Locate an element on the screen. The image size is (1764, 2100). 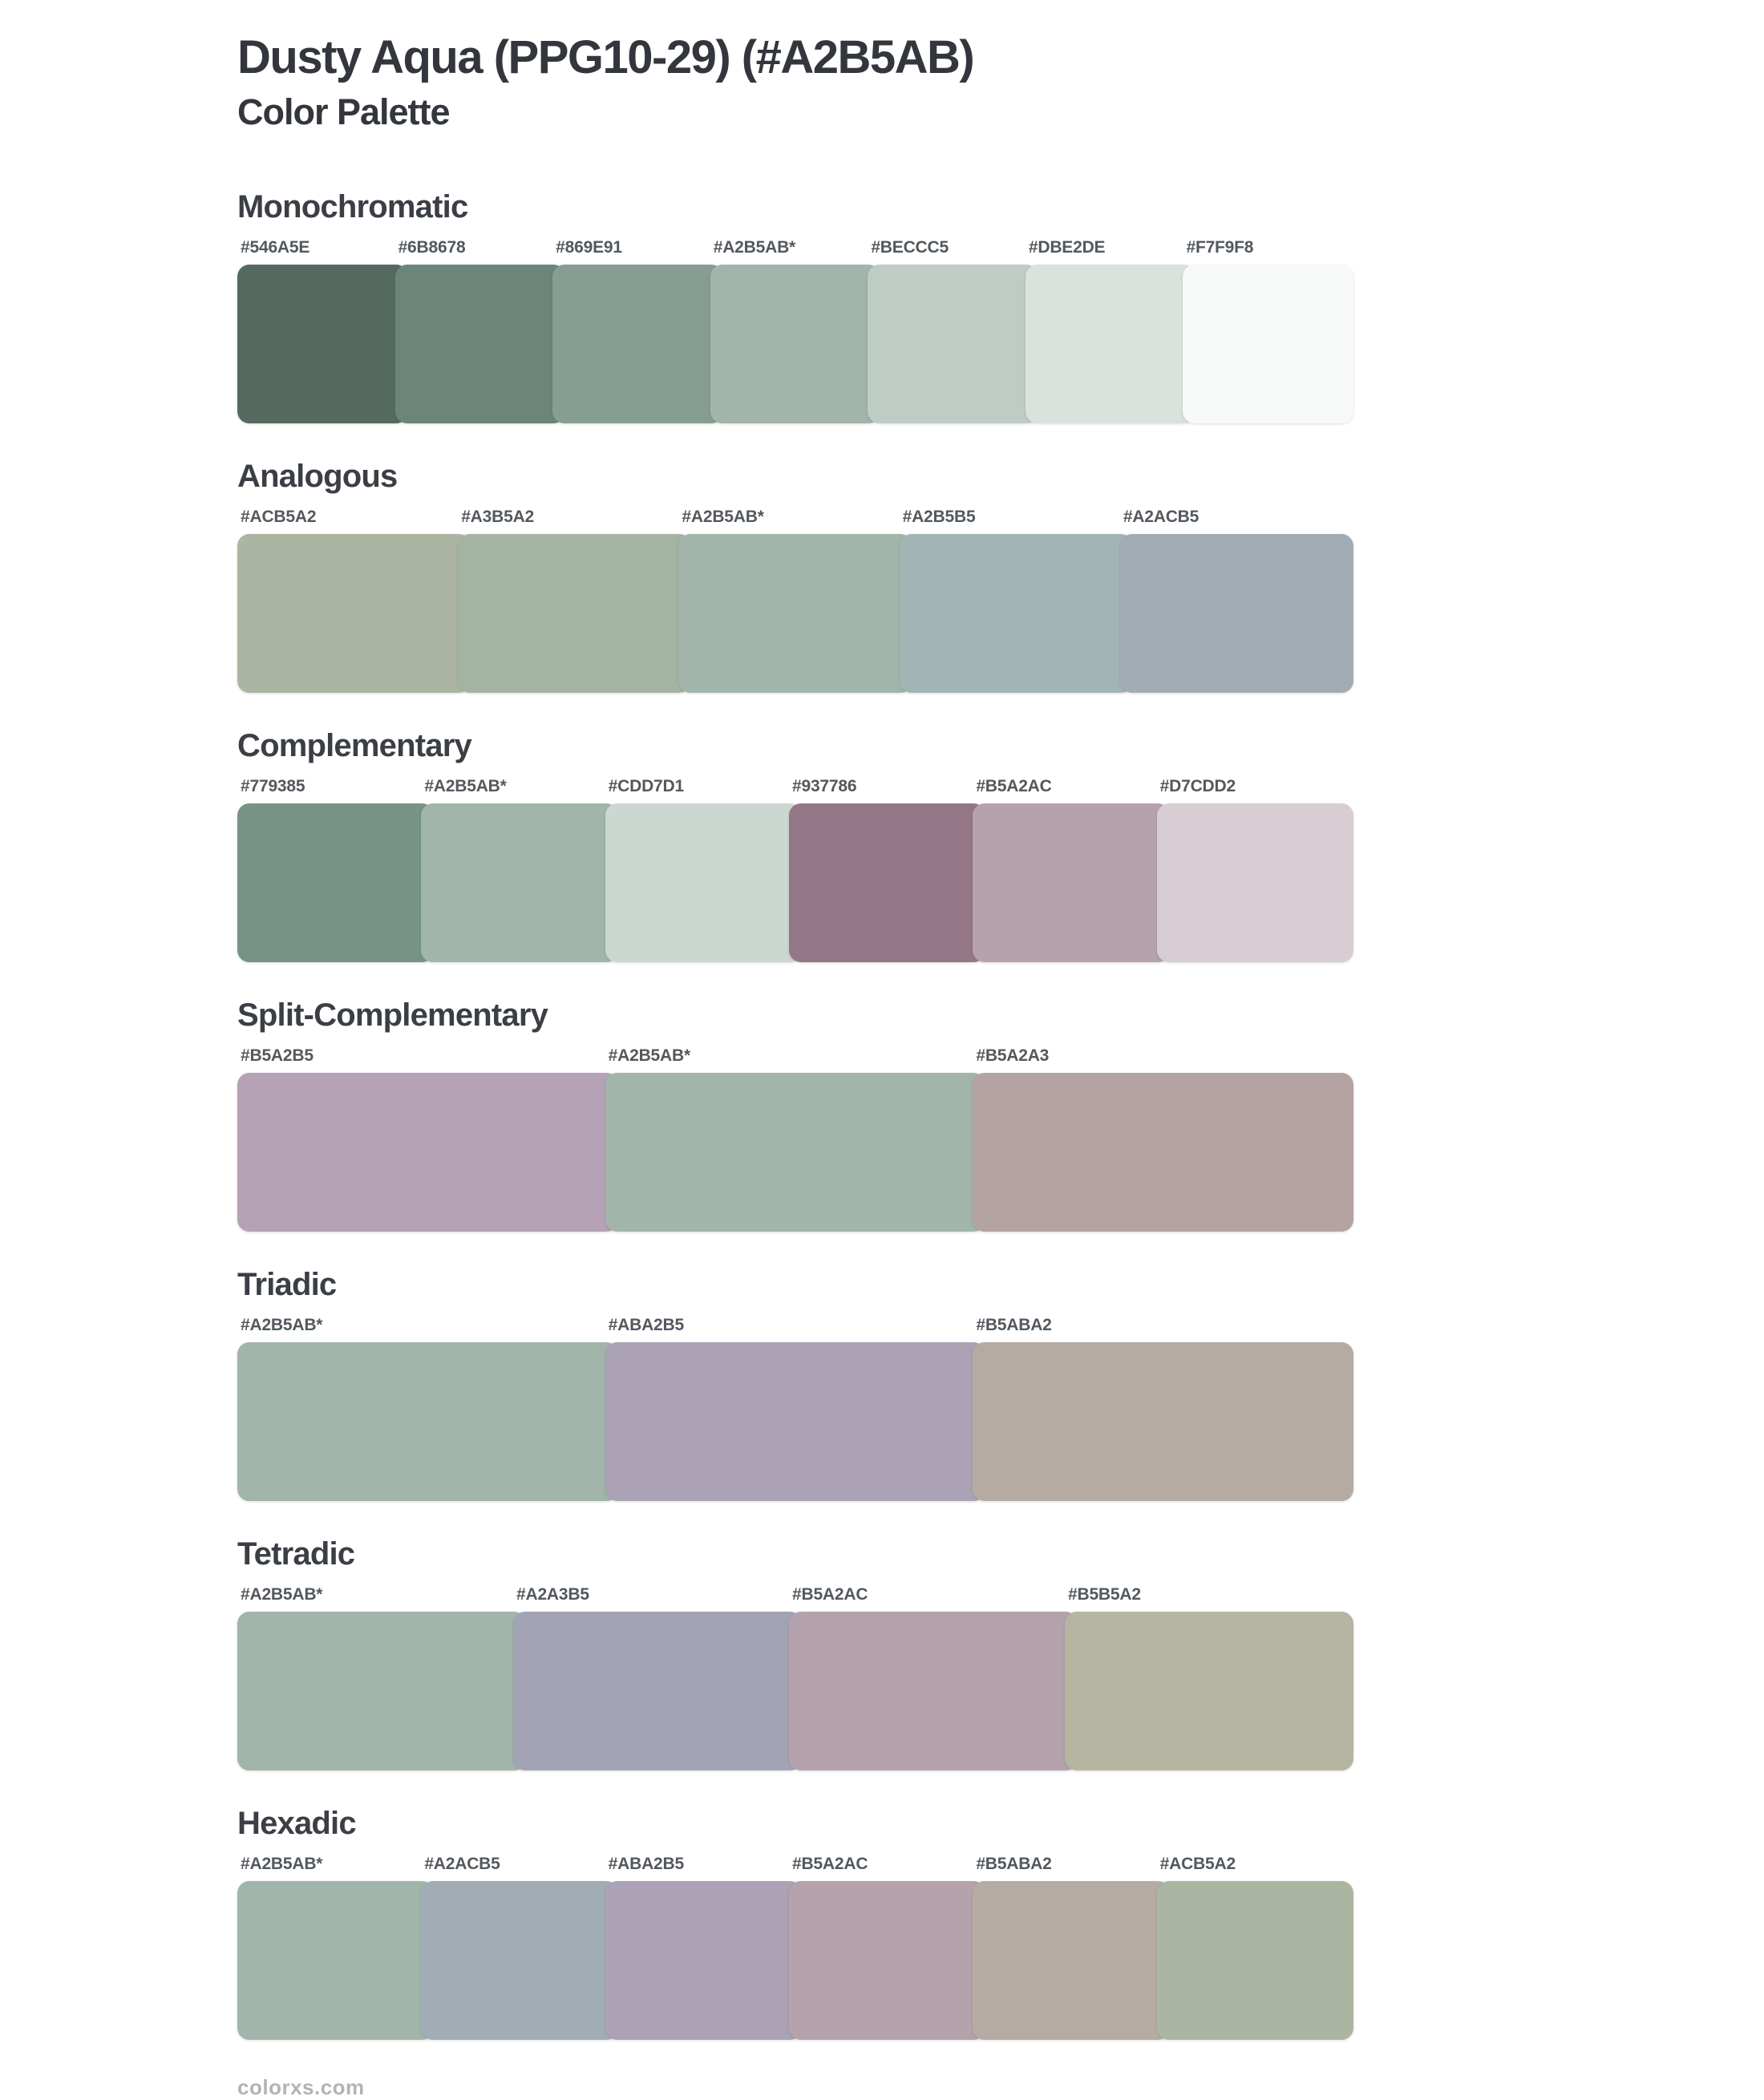
swatch-row: #ACB5A2 #A3B5A2 #A2B5AB* #A2B5B5 #A2ACB5 is located at coordinates (795, 596).